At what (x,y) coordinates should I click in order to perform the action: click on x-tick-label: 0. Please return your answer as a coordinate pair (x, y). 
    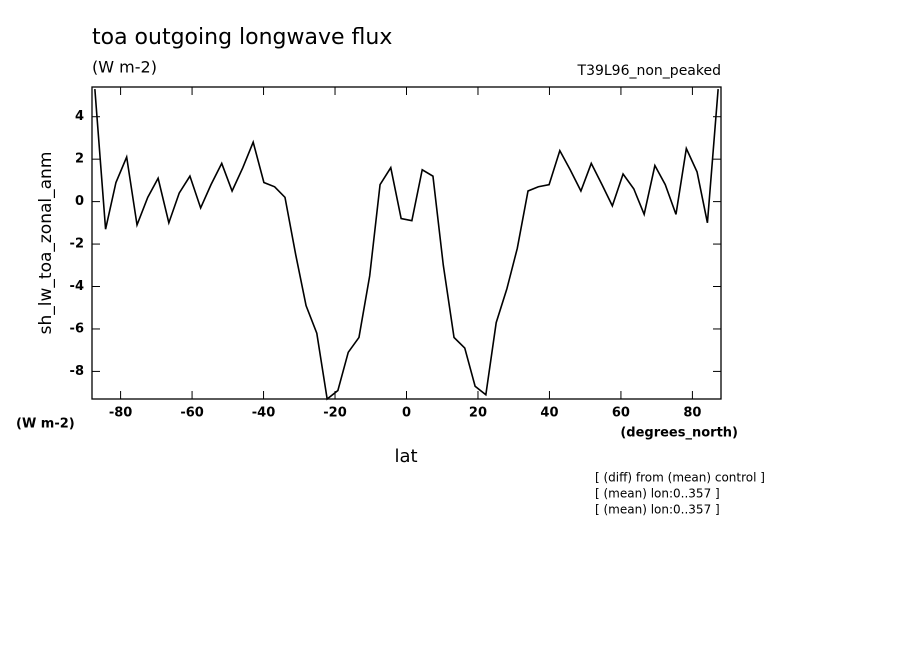
    Looking at the image, I should click on (406, 413).